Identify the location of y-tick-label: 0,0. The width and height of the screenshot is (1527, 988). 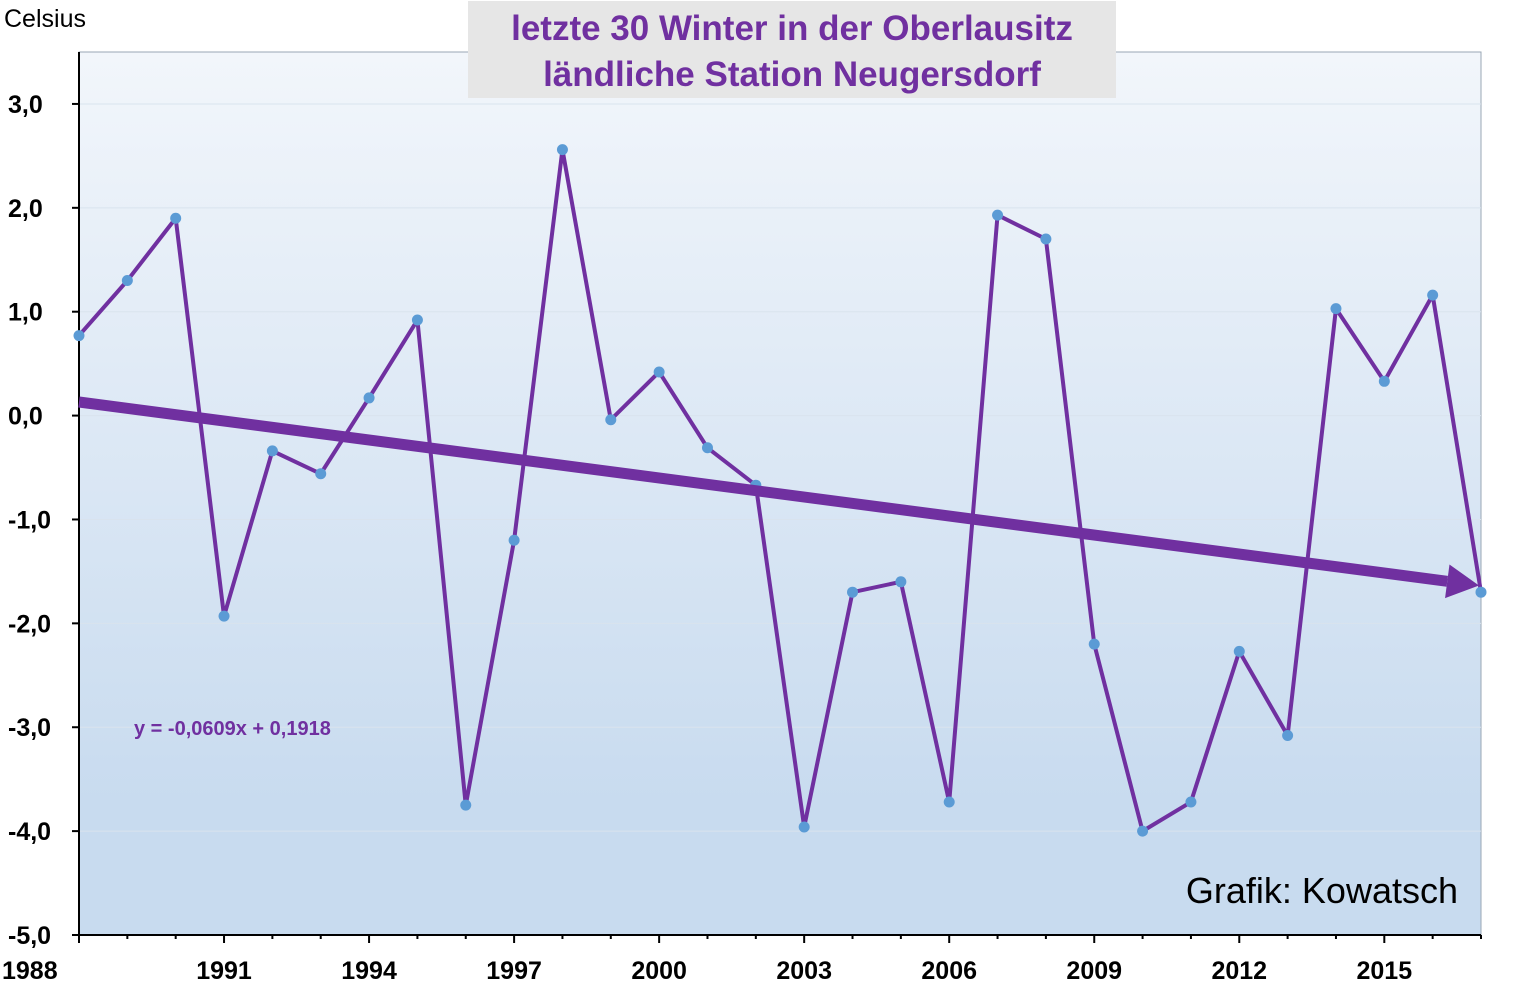
(25, 417).